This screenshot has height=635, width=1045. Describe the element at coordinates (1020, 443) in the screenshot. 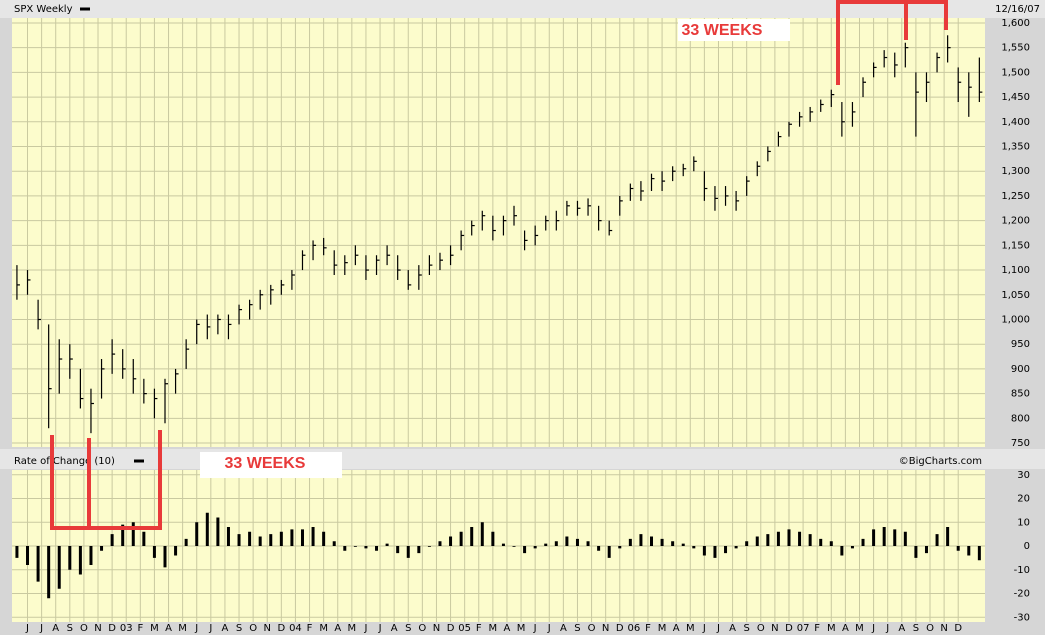

I see `y-tick-label: 750` at that location.